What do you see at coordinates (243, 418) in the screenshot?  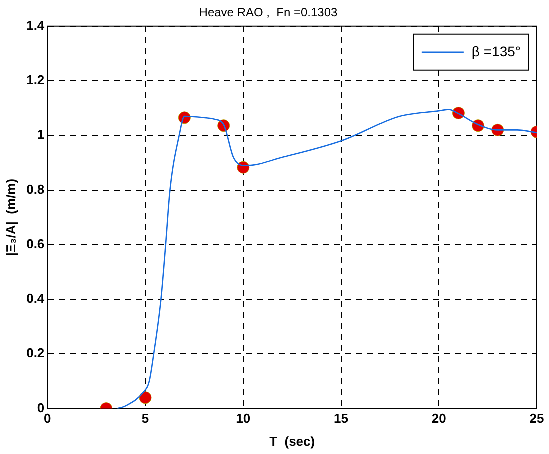 I see `x-tick-label: 10` at bounding box center [243, 418].